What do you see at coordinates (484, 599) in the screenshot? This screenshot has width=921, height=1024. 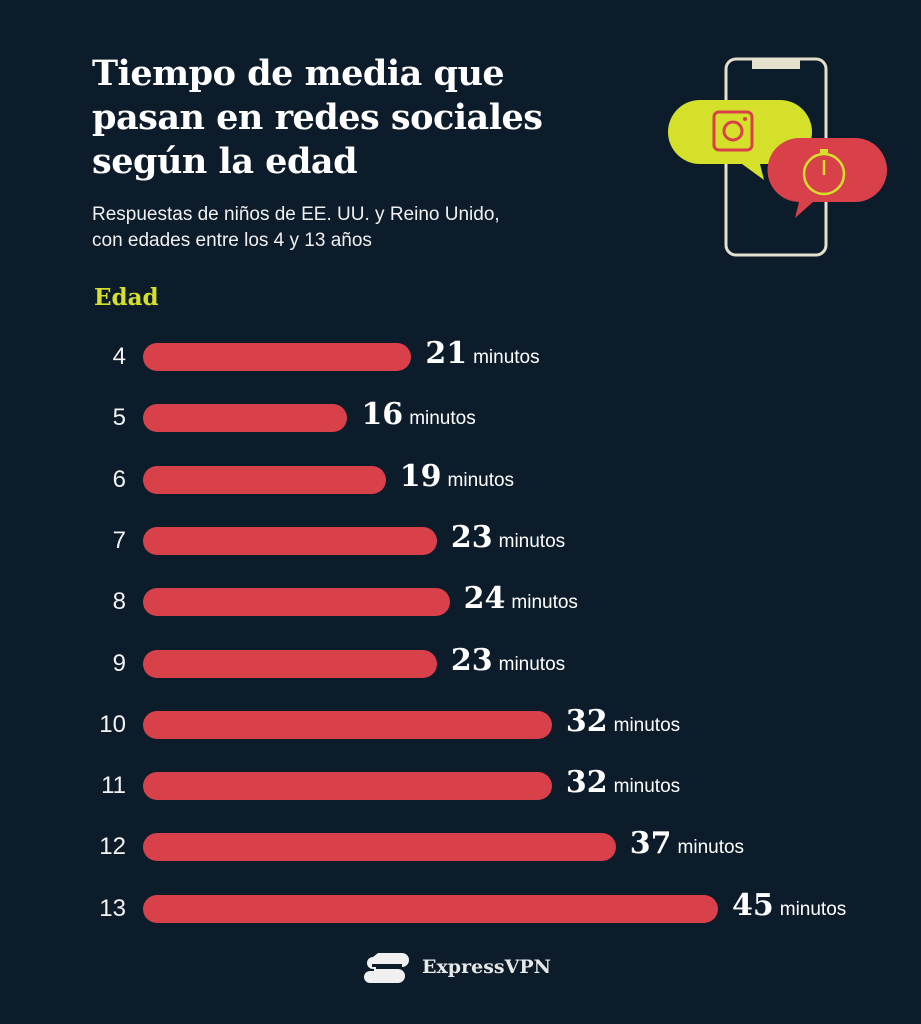 I see `value: 24` at bounding box center [484, 599].